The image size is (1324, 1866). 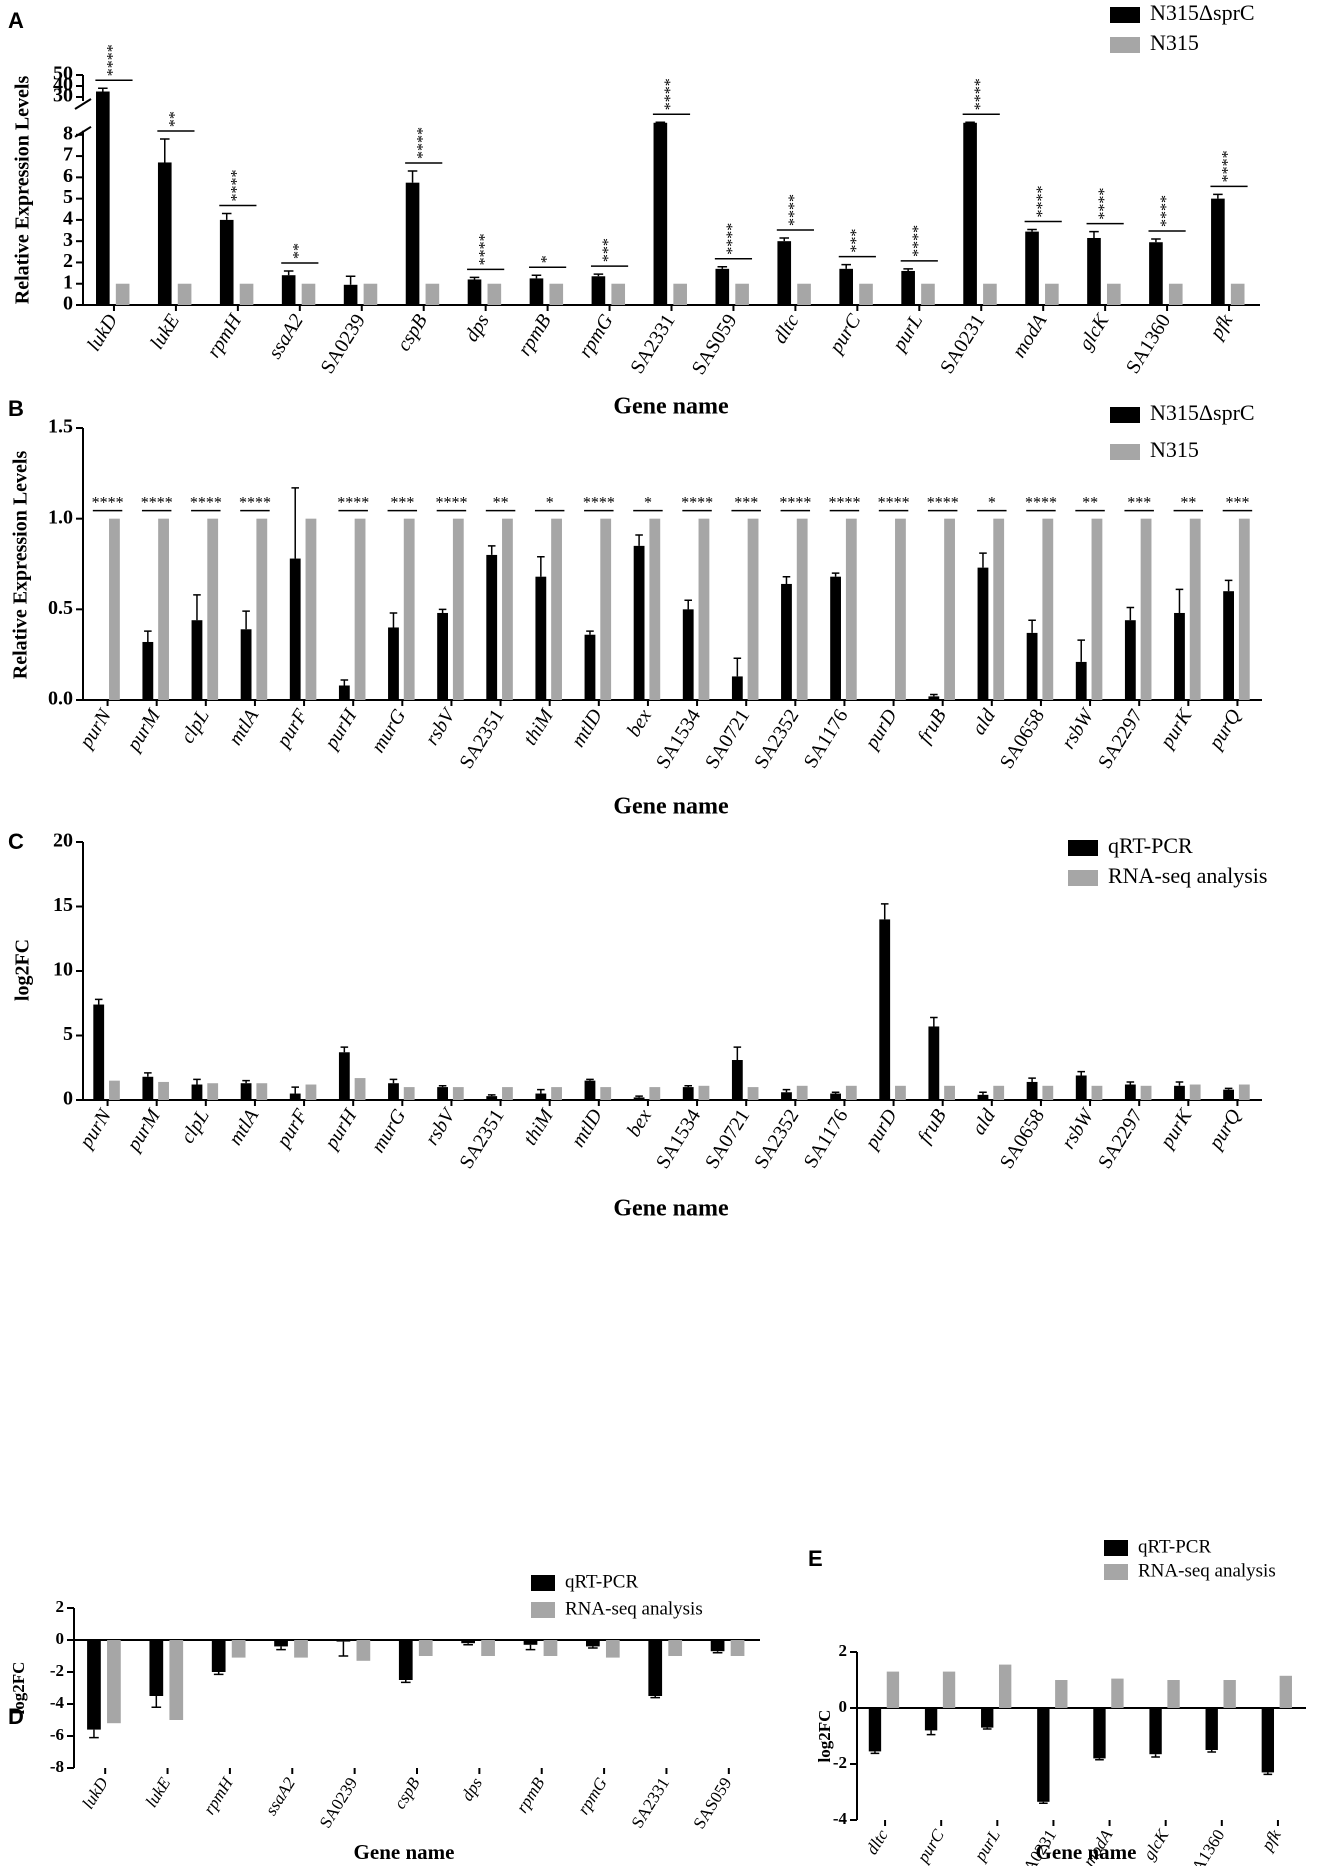 I want to click on y-tick-label: -8, so click(x=57, y=1766).